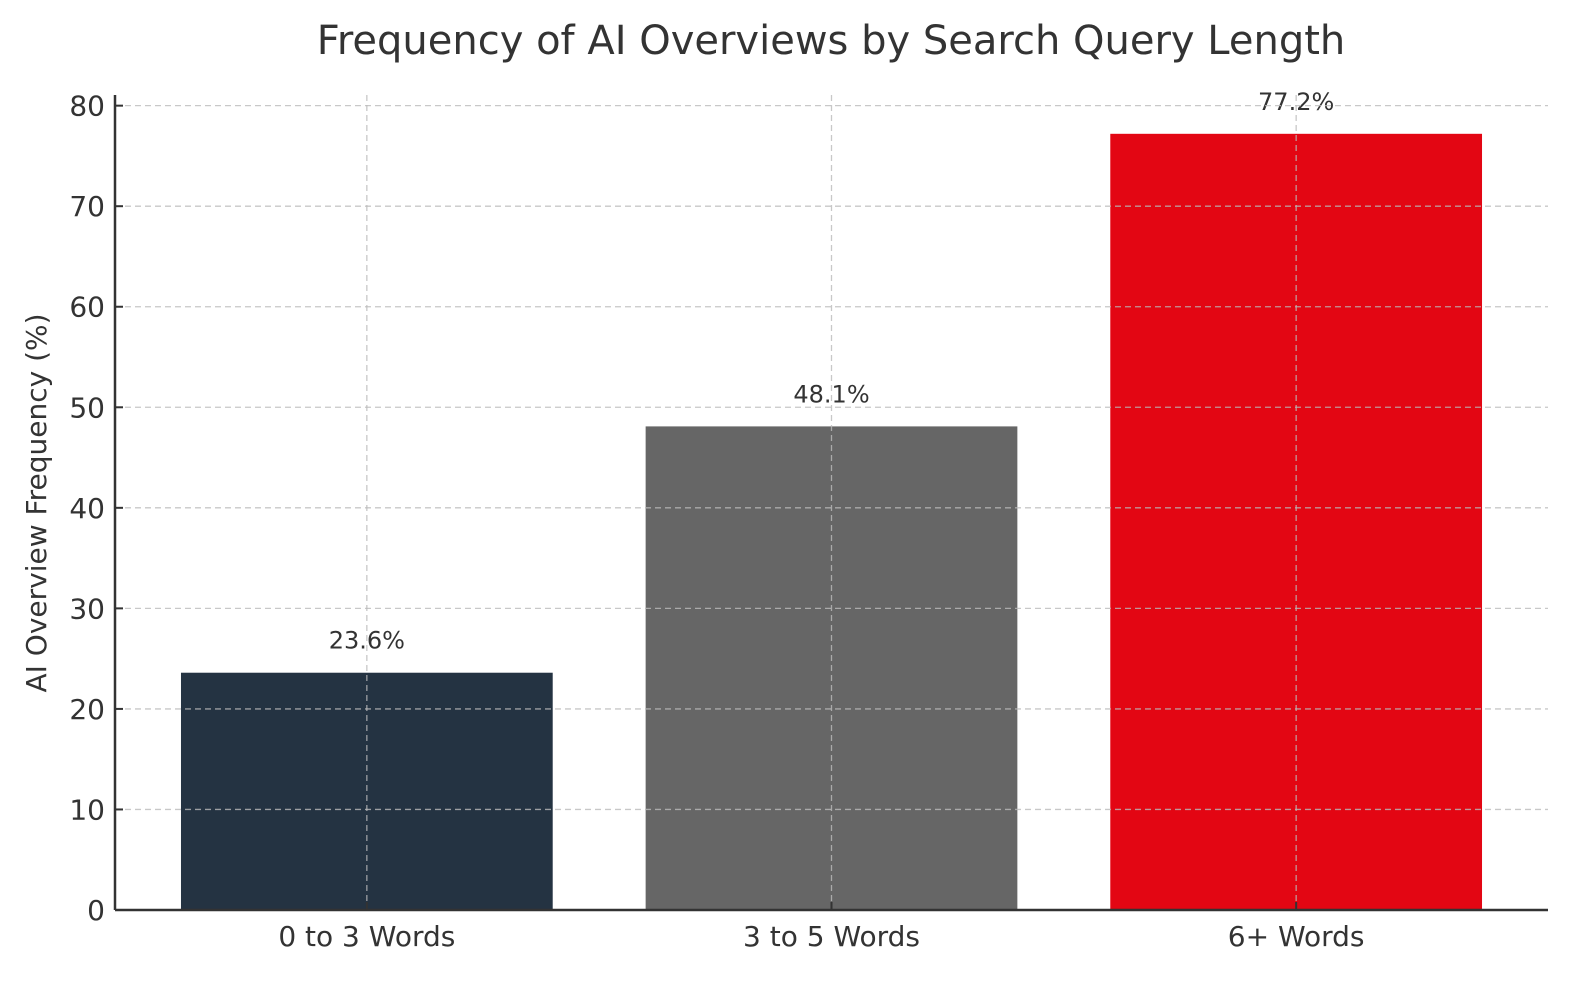 This screenshot has height=983, width=1580. What do you see at coordinates (96, 910) in the screenshot?
I see `y-tick-label: 0` at bounding box center [96, 910].